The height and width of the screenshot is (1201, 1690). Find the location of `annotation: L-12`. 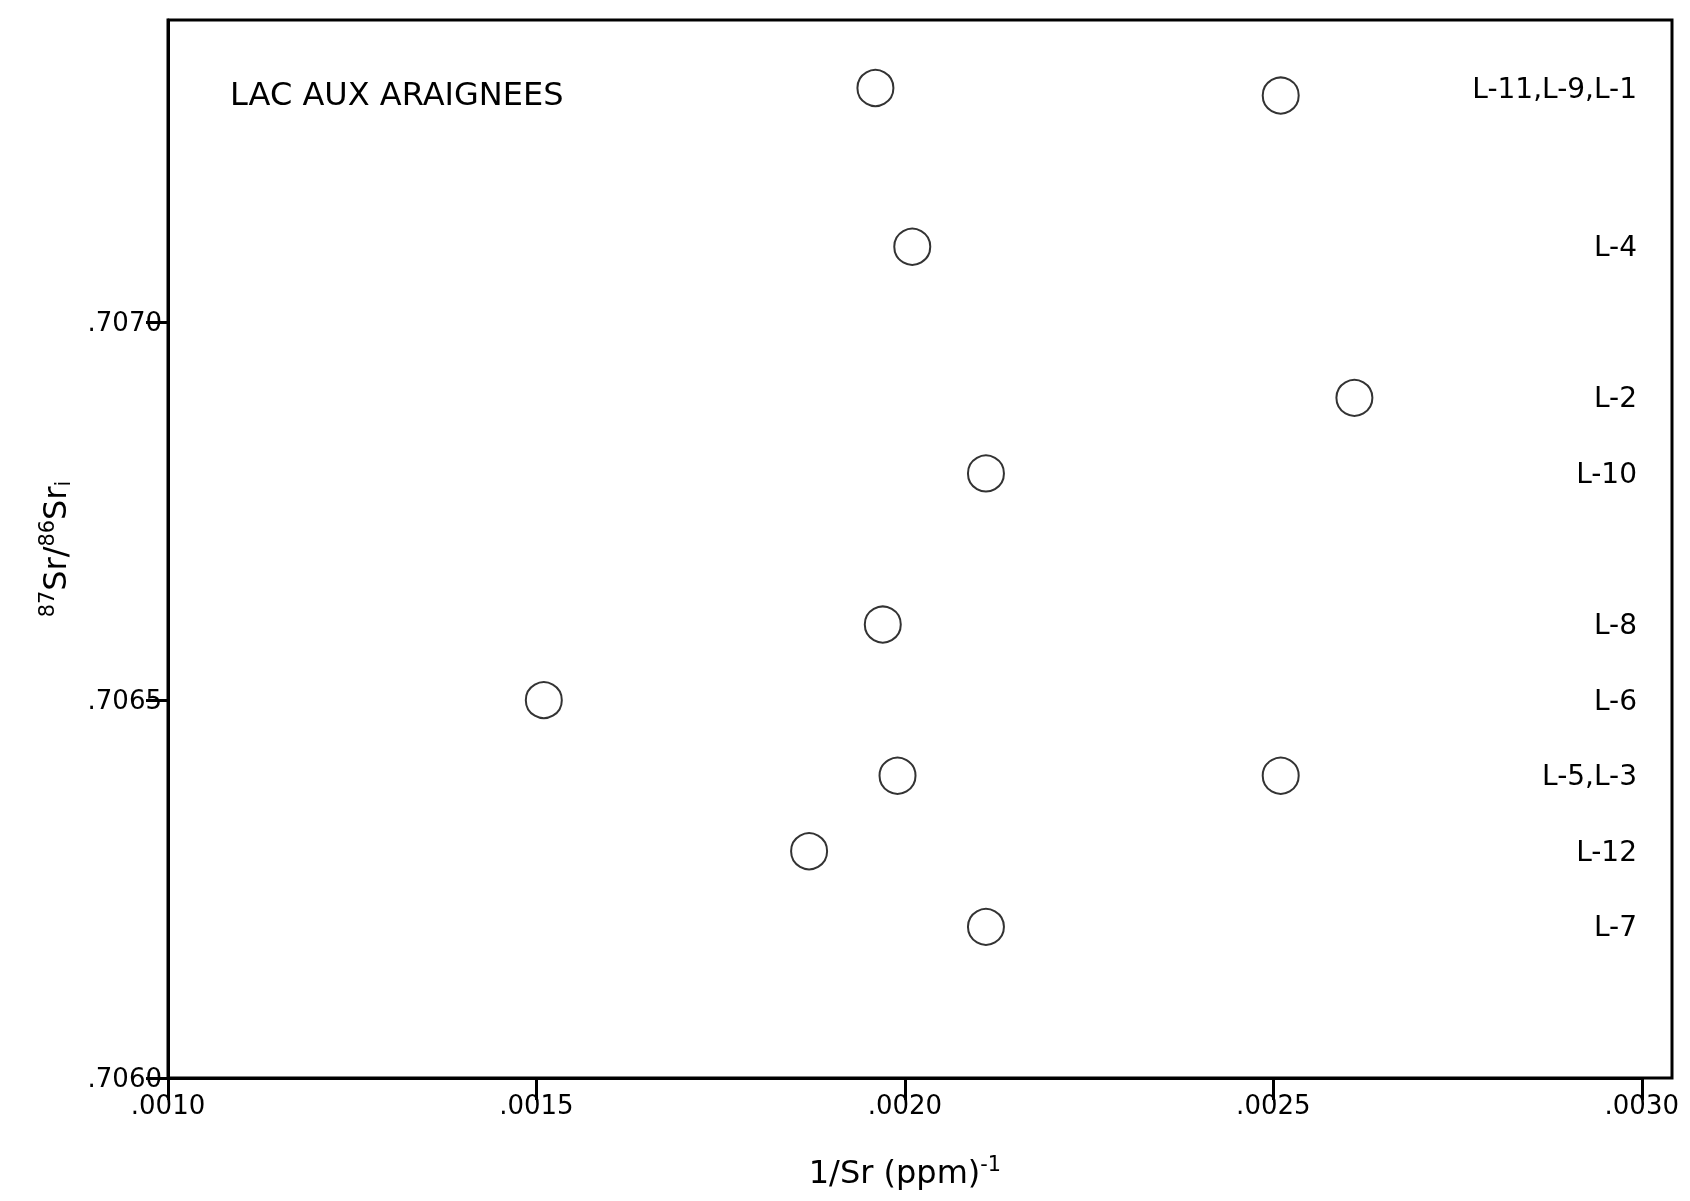

annotation: L-12 is located at coordinates (1606, 851).